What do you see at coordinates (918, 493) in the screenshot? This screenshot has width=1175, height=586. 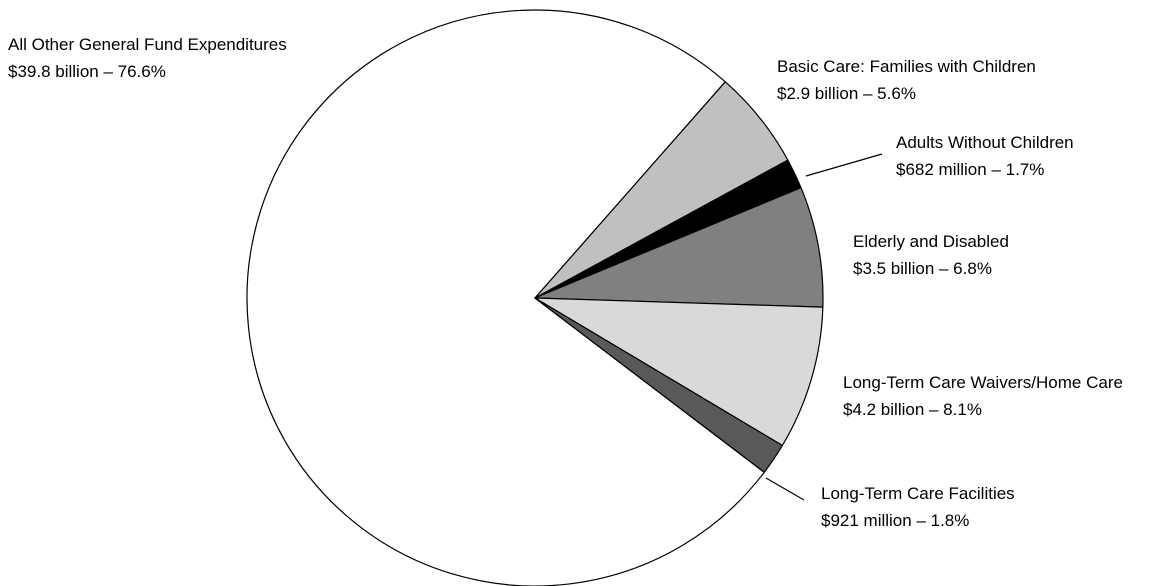 I see `slice-label: Long-Term Care Facilities` at bounding box center [918, 493].